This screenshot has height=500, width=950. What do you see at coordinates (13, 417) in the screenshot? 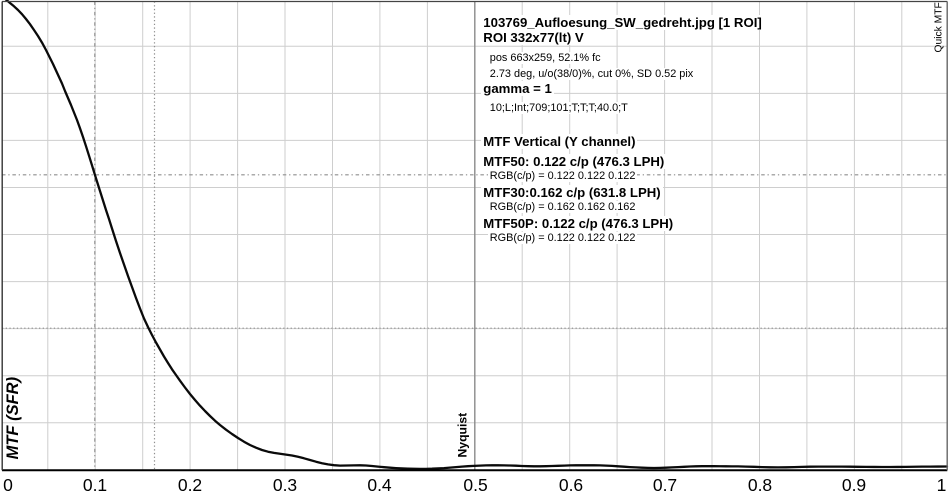
I see `svg-text: MTF (SFR)` at bounding box center [13, 417].